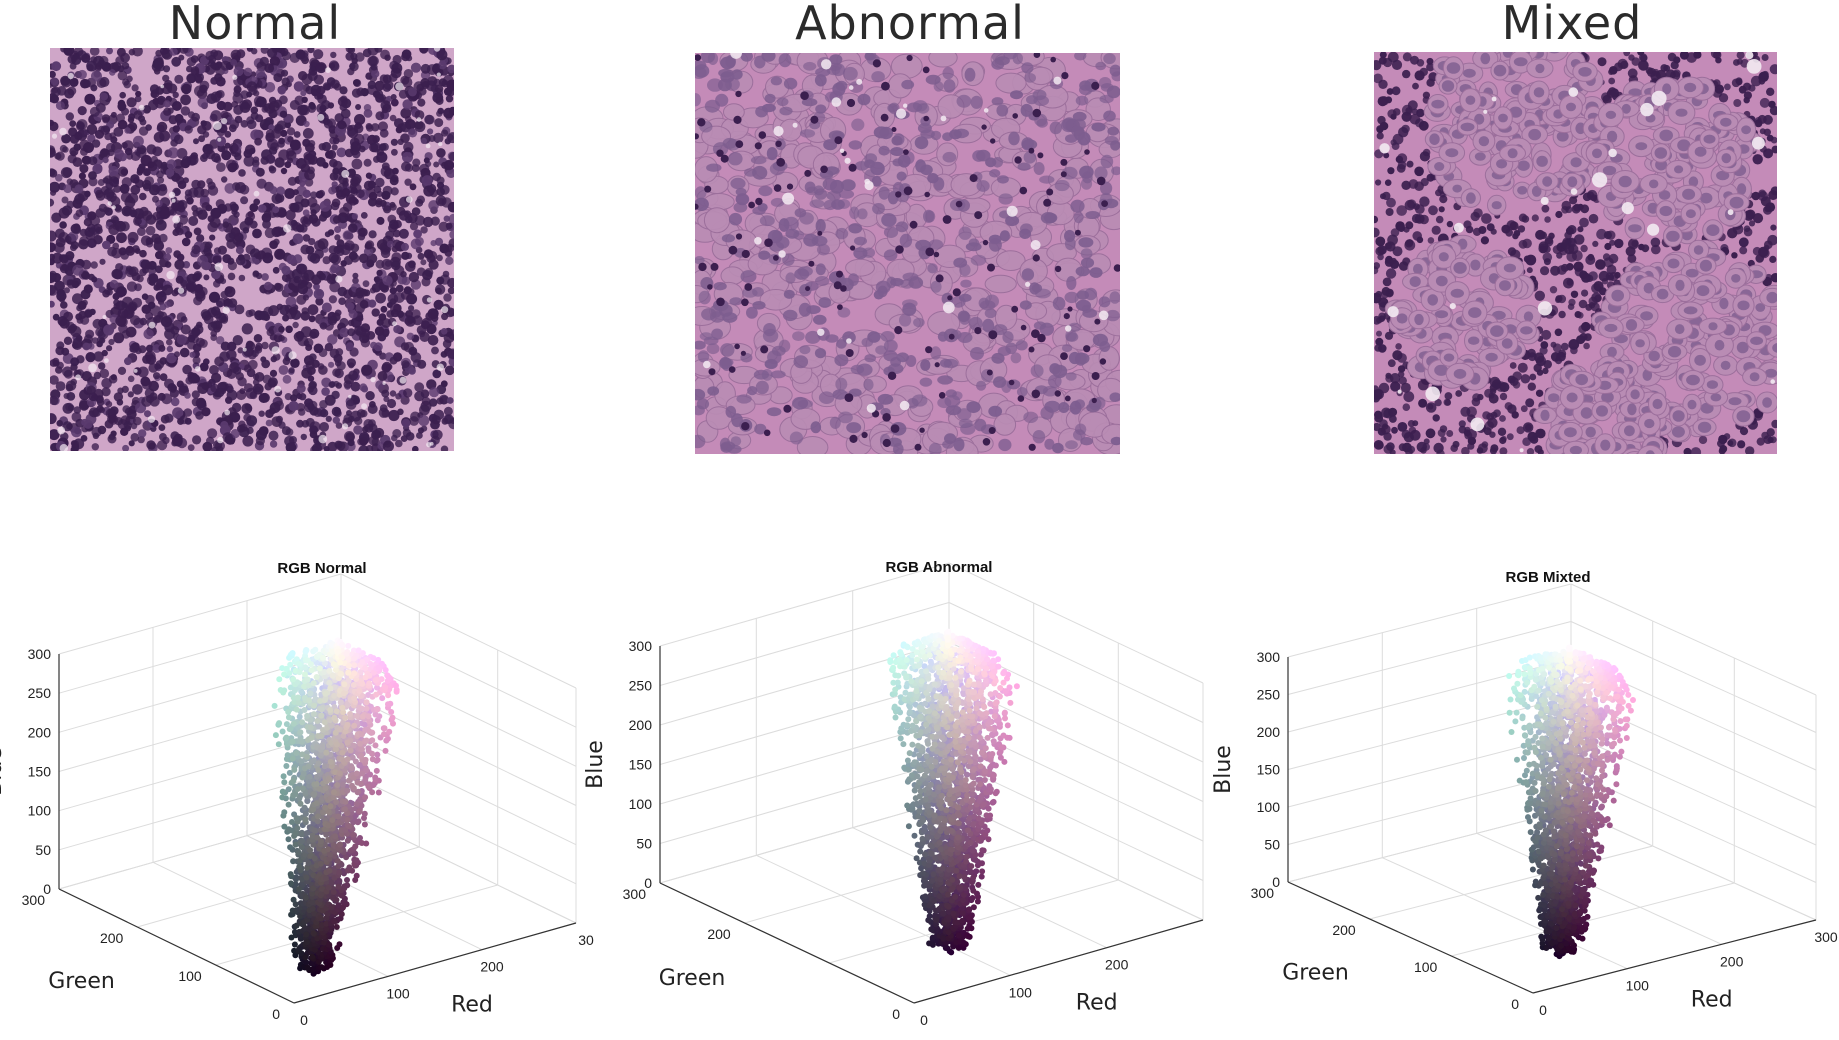 This screenshot has height=1040, width=1839. What do you see at coordinates (317, 829) in the screenshot?
I see `chart-axes` at bounding box center [317, 829].